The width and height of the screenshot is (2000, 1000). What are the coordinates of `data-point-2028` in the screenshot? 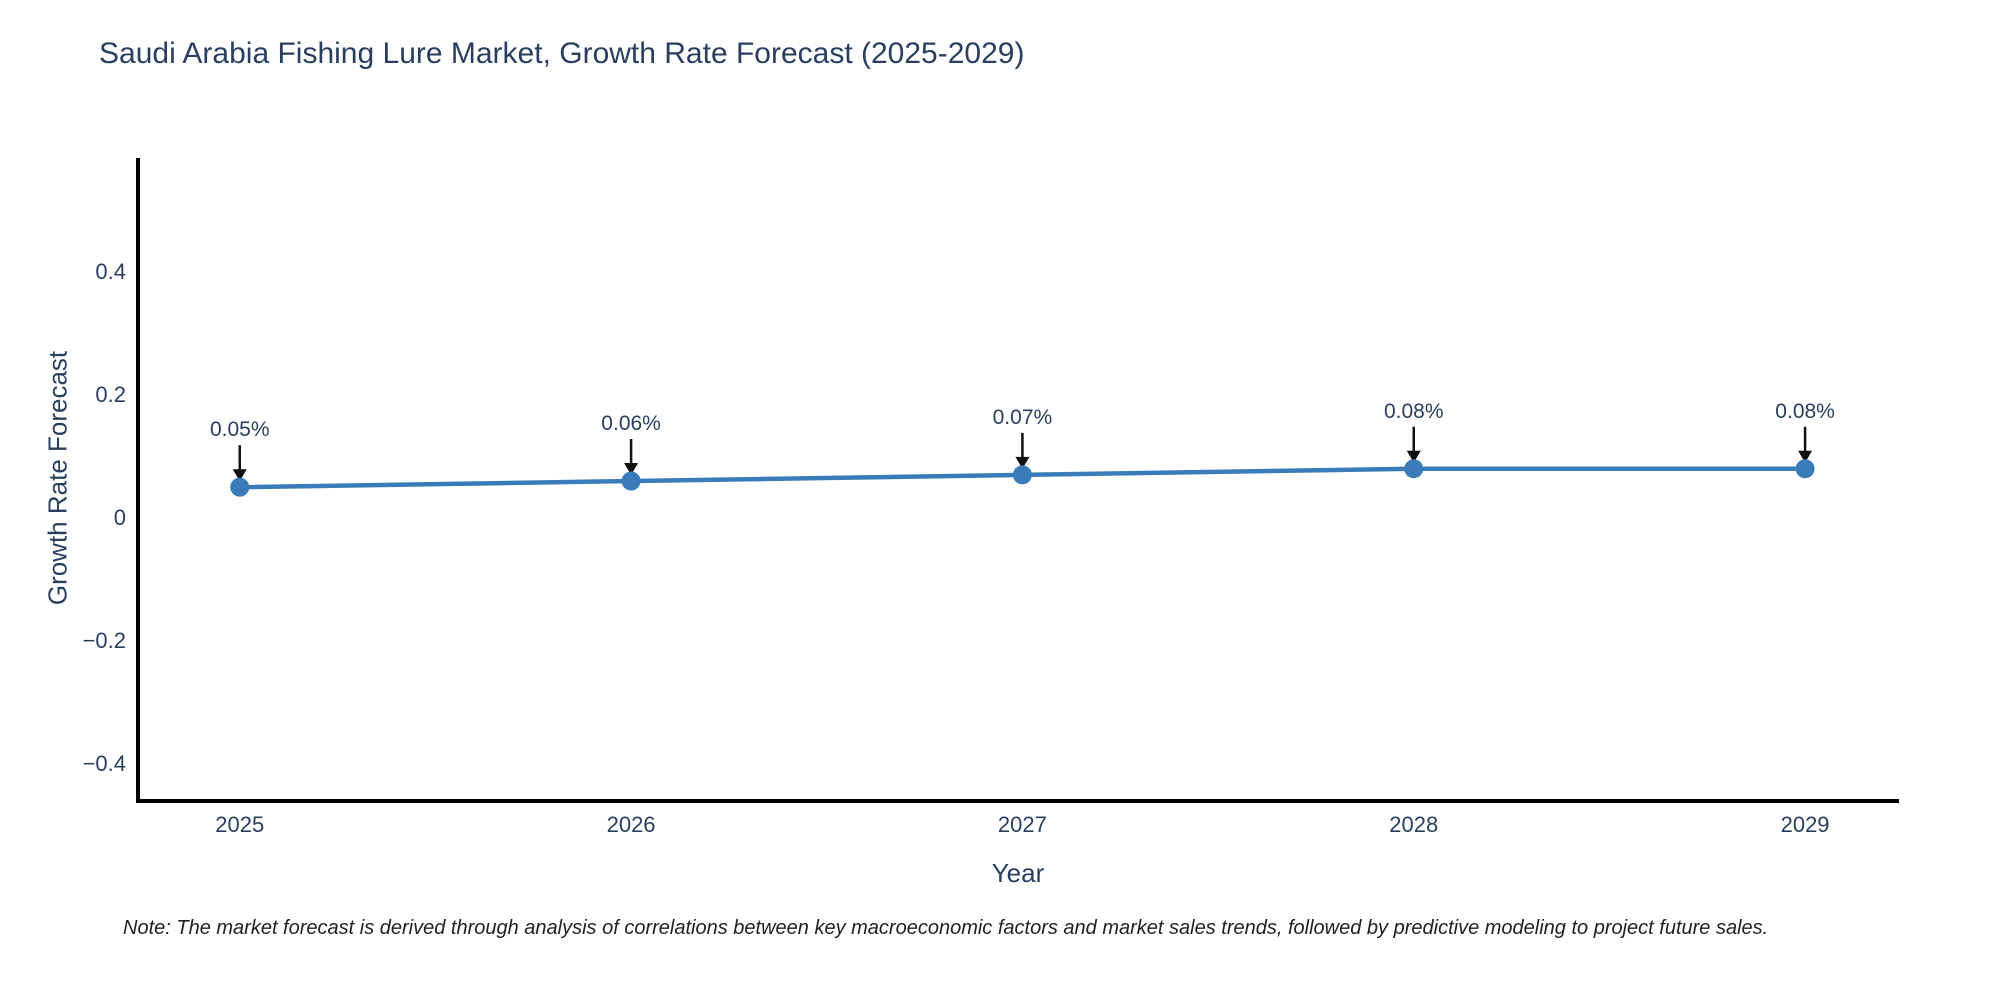 It's located at (1414, 469).